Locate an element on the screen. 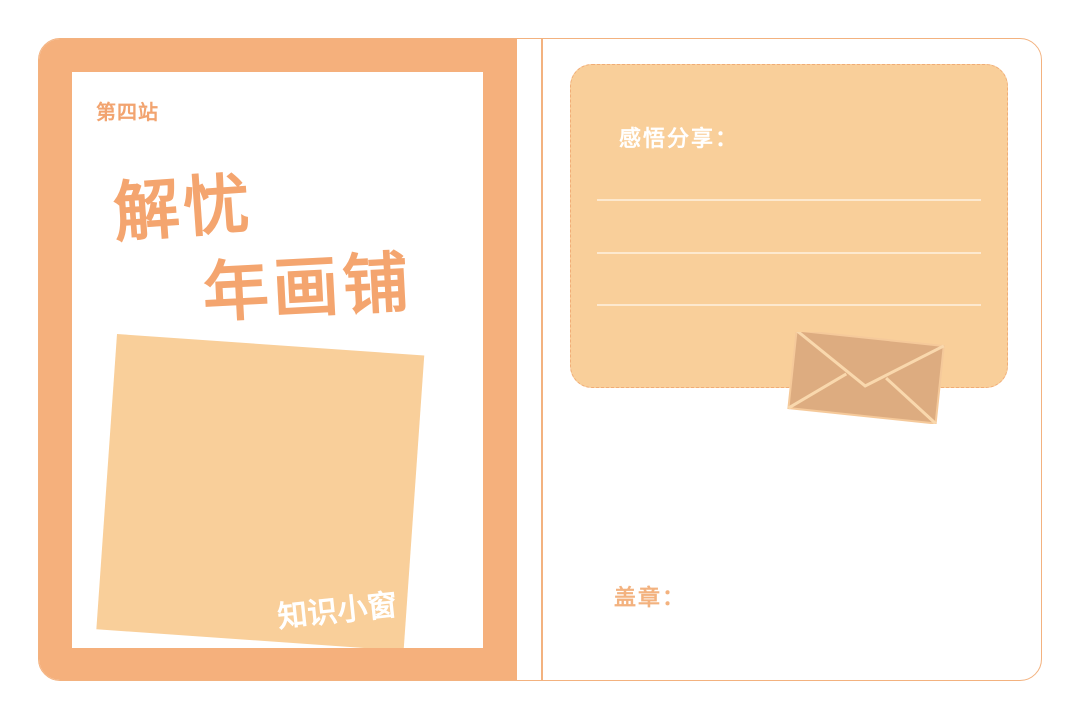 The image size is (1080, 723). reflection-label: 感悟分享： is located at coordinates (679, 139).